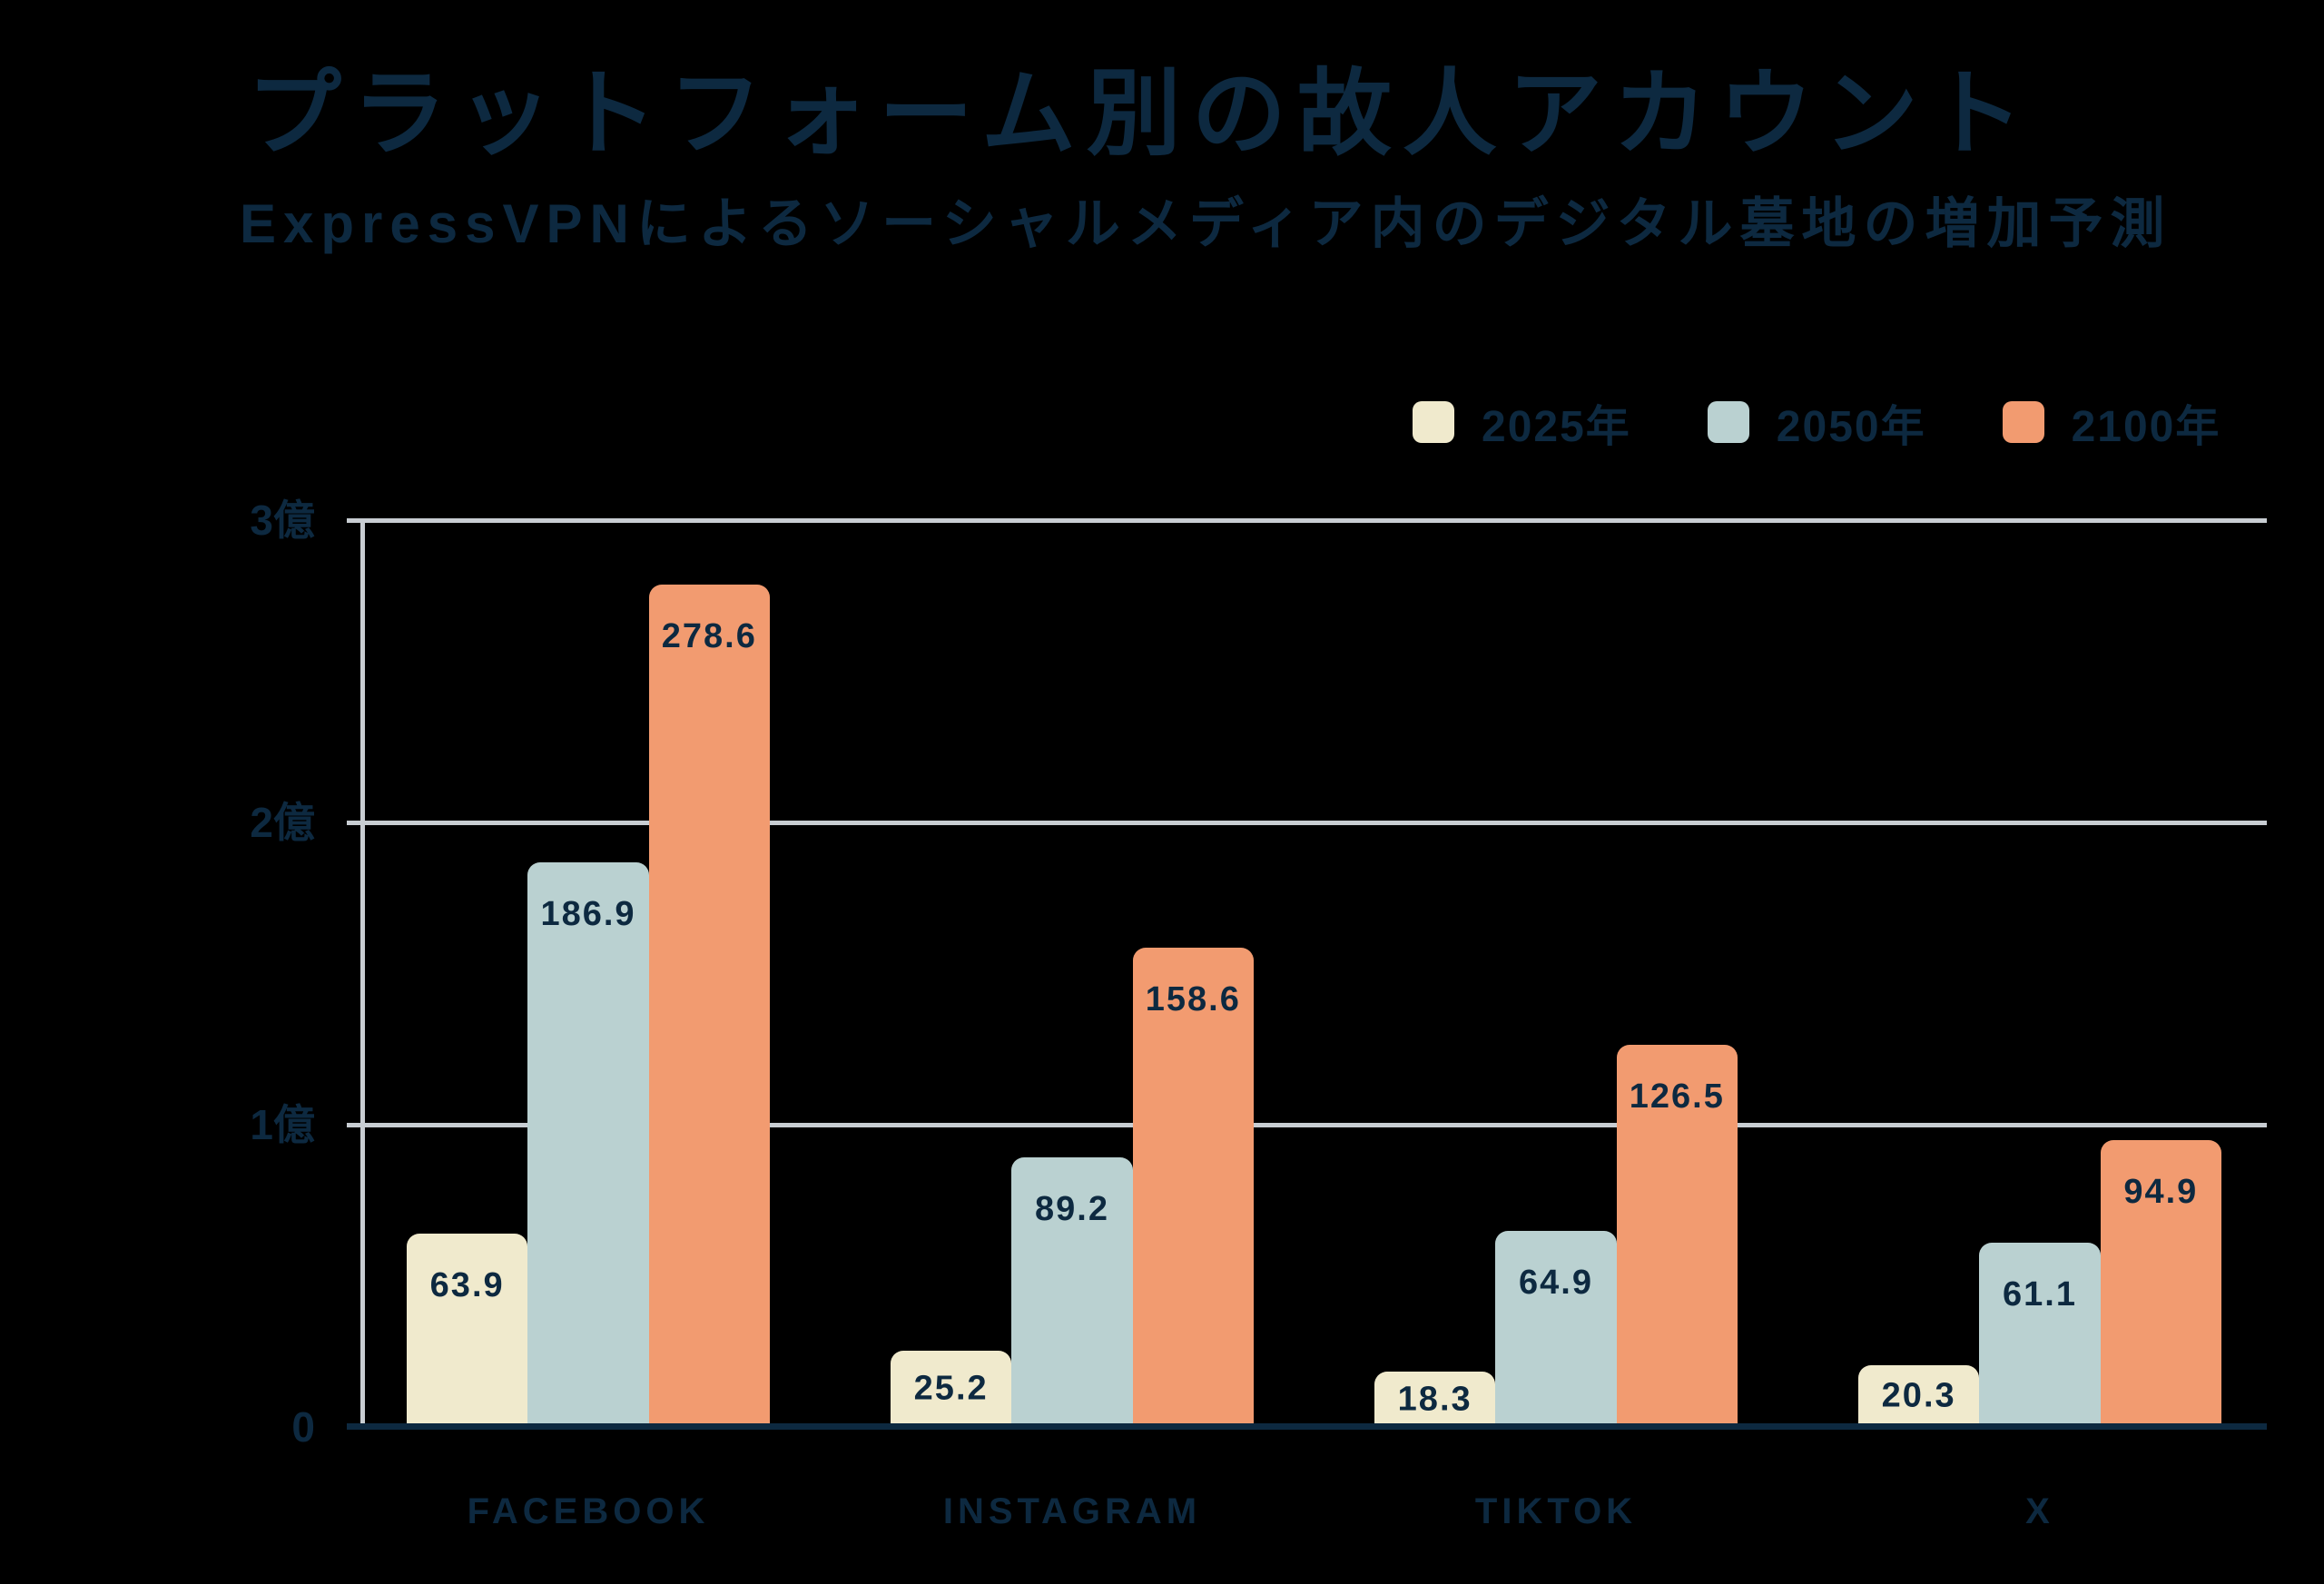  What do you see at coordinates (303, 1427) in the screenshot?
I see `y-tick-label-0: 0` at bounding box center [303, 1427].